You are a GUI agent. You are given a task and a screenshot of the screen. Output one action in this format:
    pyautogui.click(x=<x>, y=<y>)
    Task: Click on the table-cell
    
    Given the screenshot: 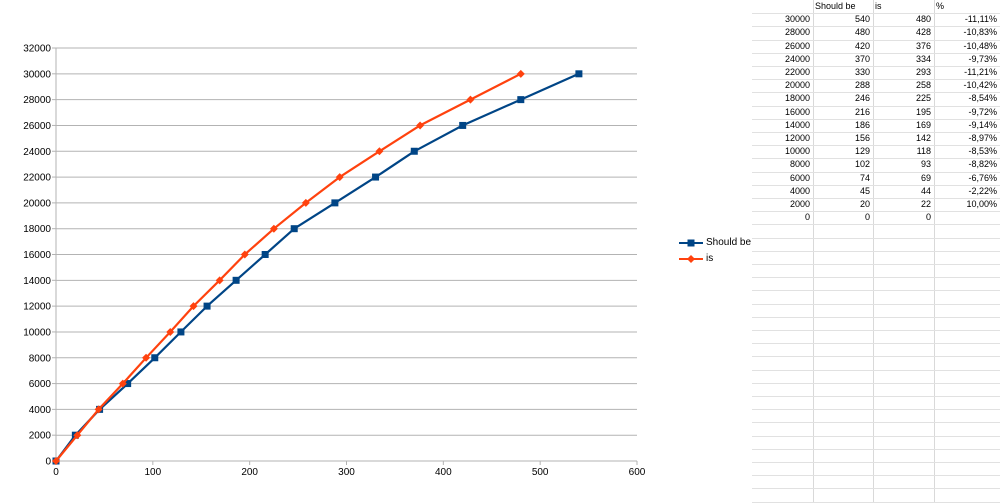 What is the action you would take?
    pyautogui.click(x=966, y=217)
    